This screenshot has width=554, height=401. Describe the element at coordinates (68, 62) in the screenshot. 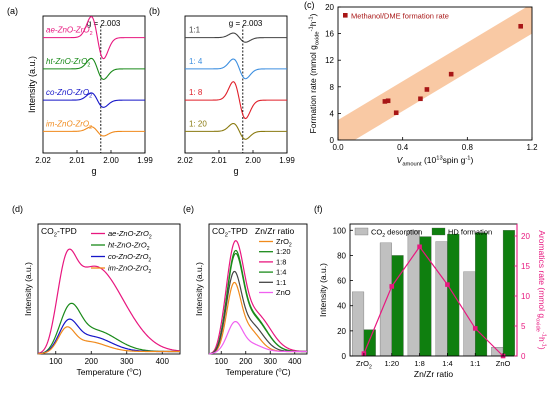

I see `panel-a-series-label-1: ht-ZnO-ZrO2` at that location.